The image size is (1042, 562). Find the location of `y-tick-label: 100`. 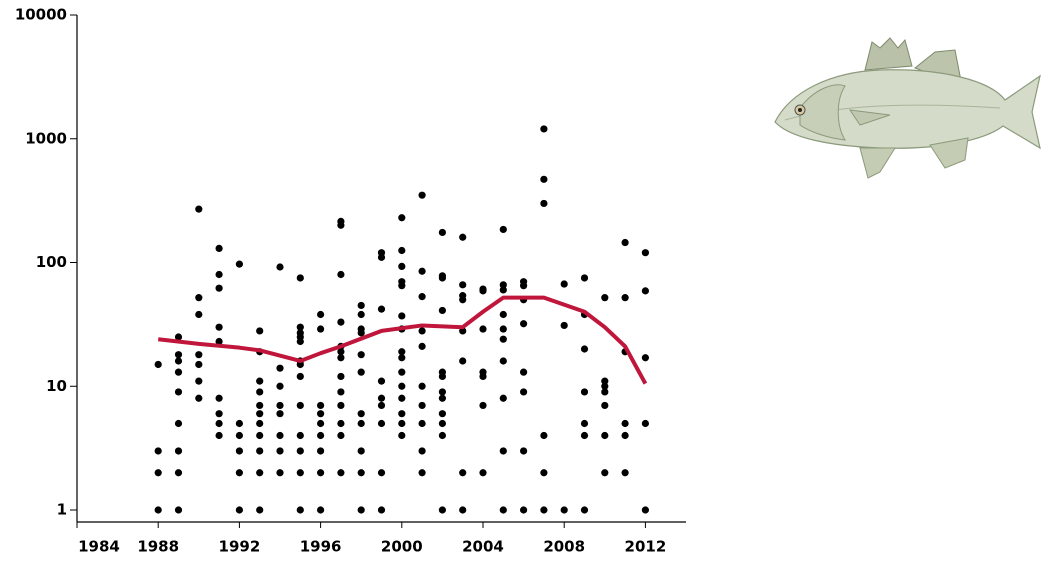

y-tick-label: 100 is located at coordinates (51, 262).